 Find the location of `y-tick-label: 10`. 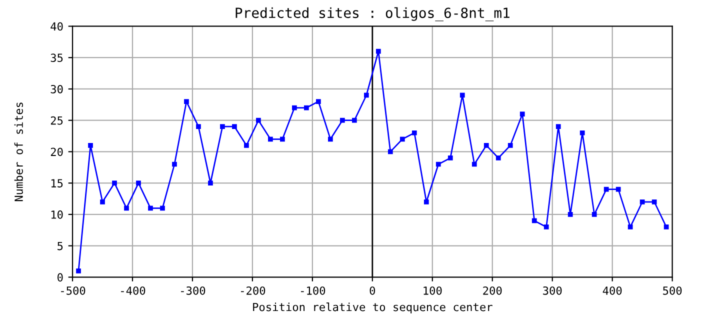

y-tick-label: 10 is located at coordinates (57, 214).